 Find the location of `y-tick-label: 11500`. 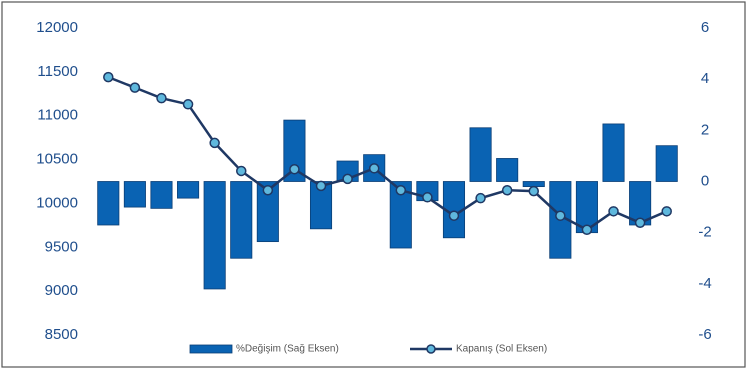

y-tick-label: 11500 is located at coordinates (57, 71).